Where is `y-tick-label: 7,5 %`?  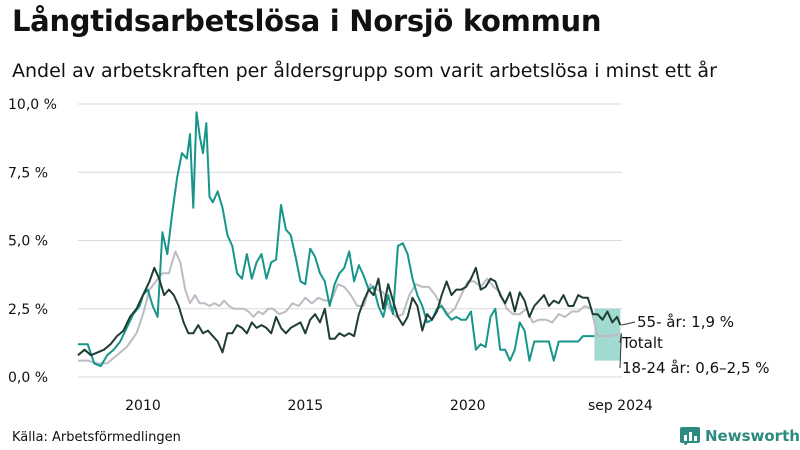 y-tick-label: 7,5 % is located at coordinates (28, 173).